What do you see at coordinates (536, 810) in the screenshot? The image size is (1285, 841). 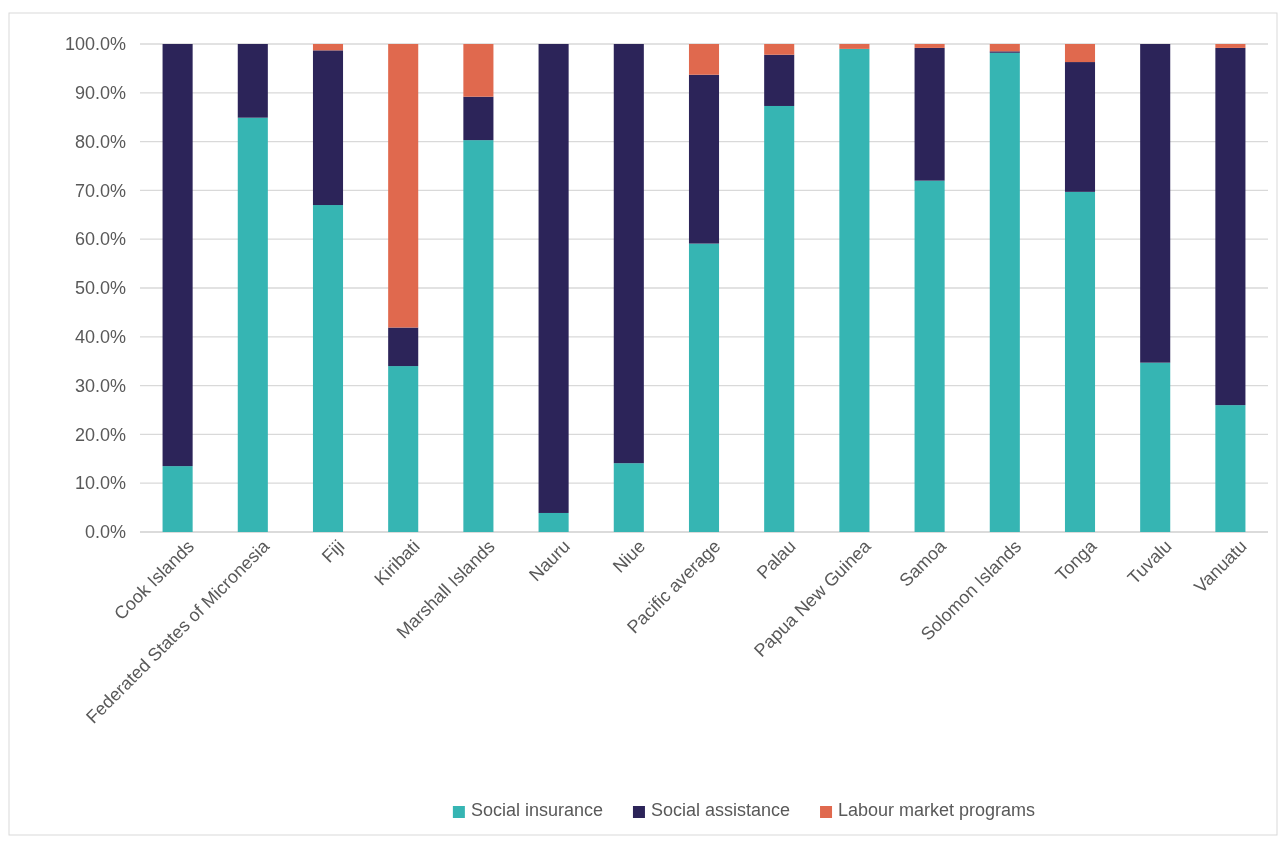 I see `legend-label: Social insurance` at bounding box center [536, 810].